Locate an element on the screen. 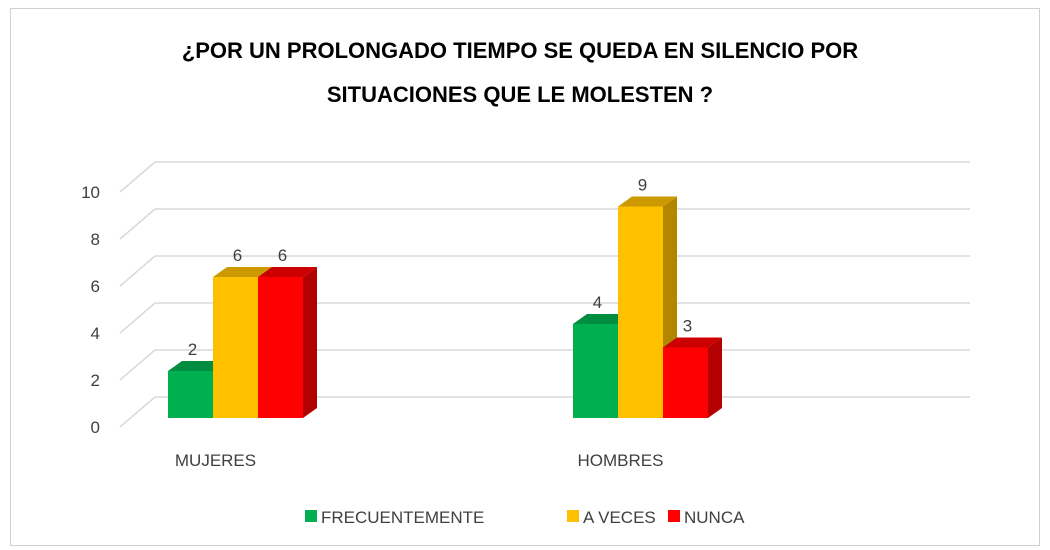 The height and width of the screenshot is (550, 1050). data-label: 4 is located at coordinates (597, 302).